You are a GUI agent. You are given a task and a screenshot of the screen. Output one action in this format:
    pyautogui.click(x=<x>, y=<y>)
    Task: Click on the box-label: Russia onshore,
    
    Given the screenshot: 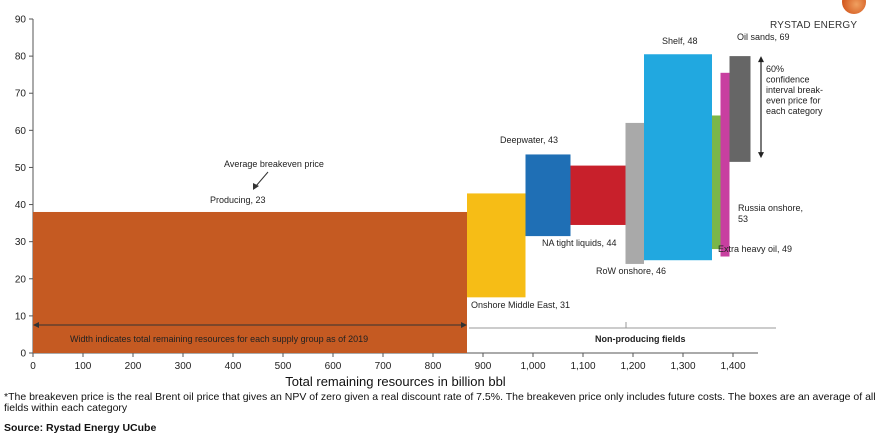 What is the action you would take?
    pyautogui.click(x=770, y=208)
    